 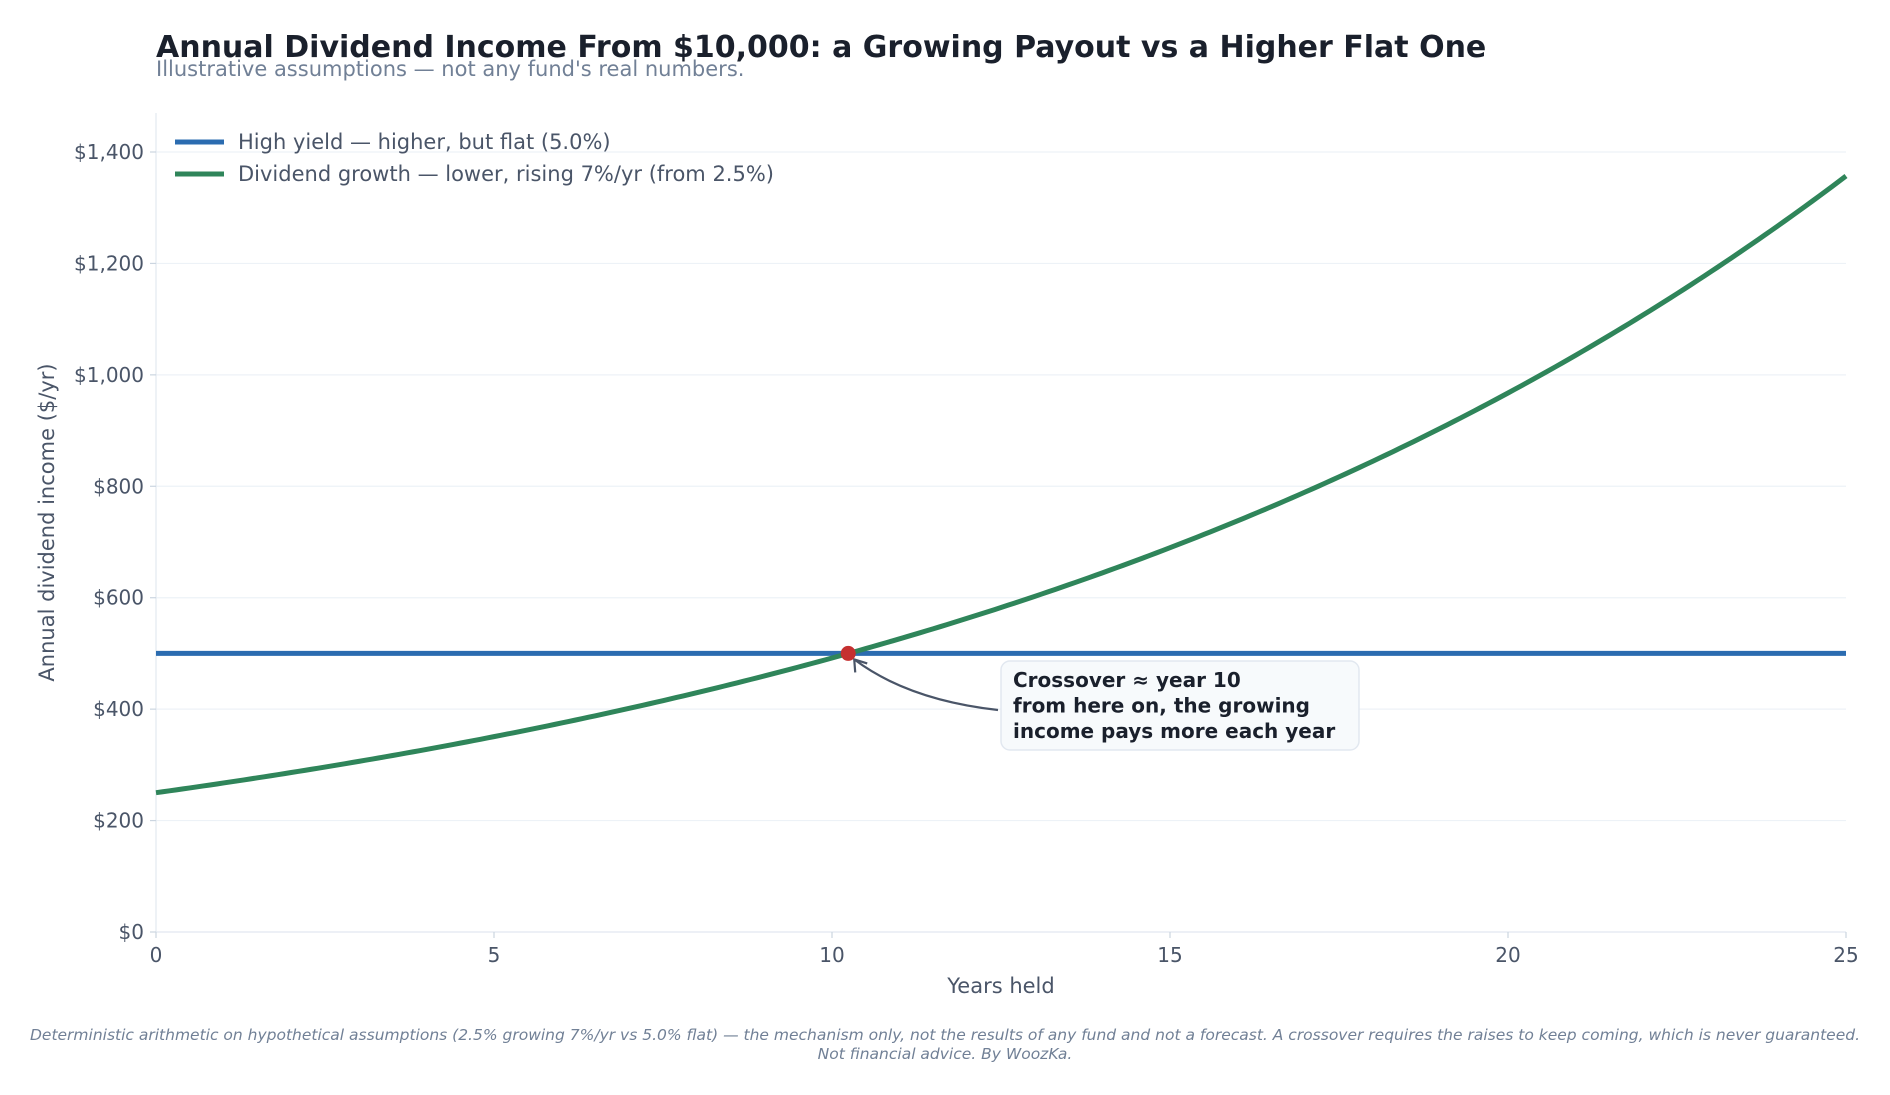 What do you see at coordinates (831, 955) in the screenshot?
I see `x-tick-label: 10` at bounding box center [831, 955].